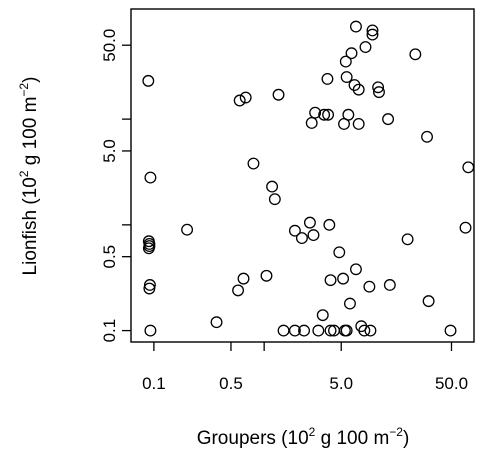 This screenshot has width=478, height=450. I want to click on x-tick-label: 0.5, so click(231, 383).